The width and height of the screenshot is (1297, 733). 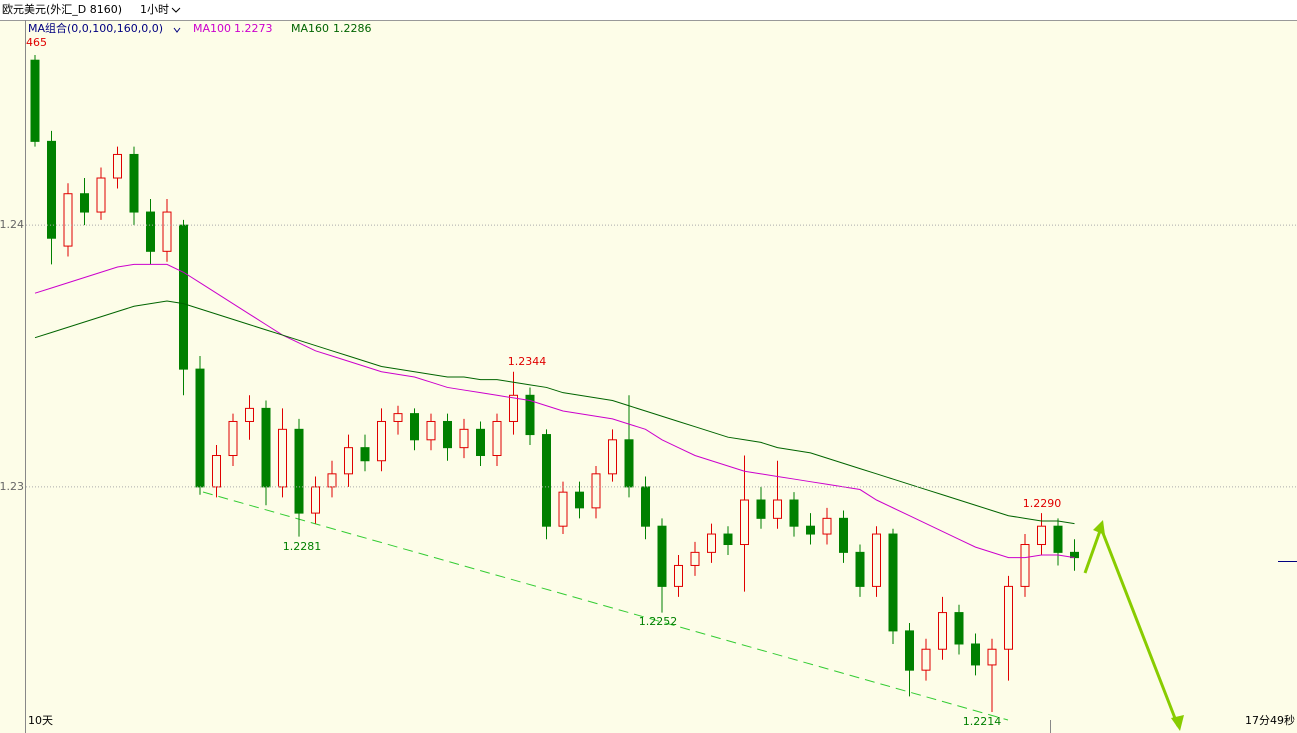 What do you see at coordinates (253, 28) in the screenshot?
I see `legend-ma100-value: 1.2273` at bounding box center [253, 28].